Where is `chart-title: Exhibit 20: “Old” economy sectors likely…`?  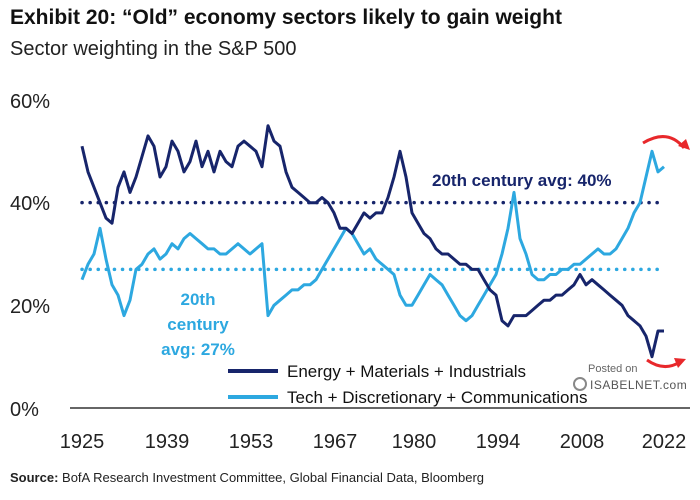
chart-title: Exhibit 20: “Old” economy sectors likely… is located at coordinates (286, 17).